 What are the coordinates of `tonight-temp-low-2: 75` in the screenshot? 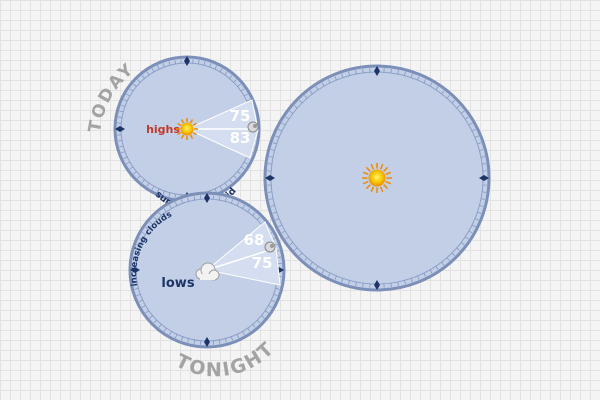 It's located at (262, 263).